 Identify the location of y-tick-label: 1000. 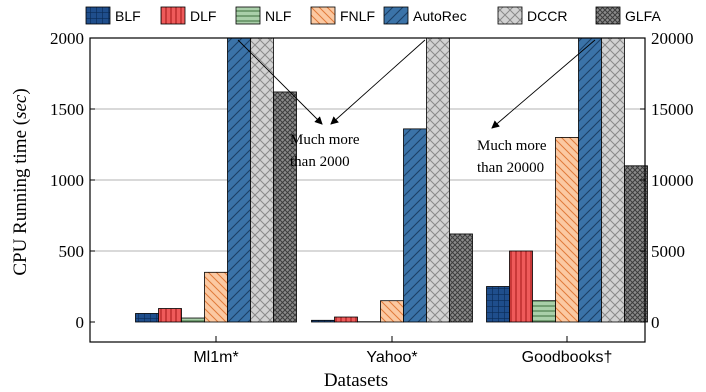
(67, 180).